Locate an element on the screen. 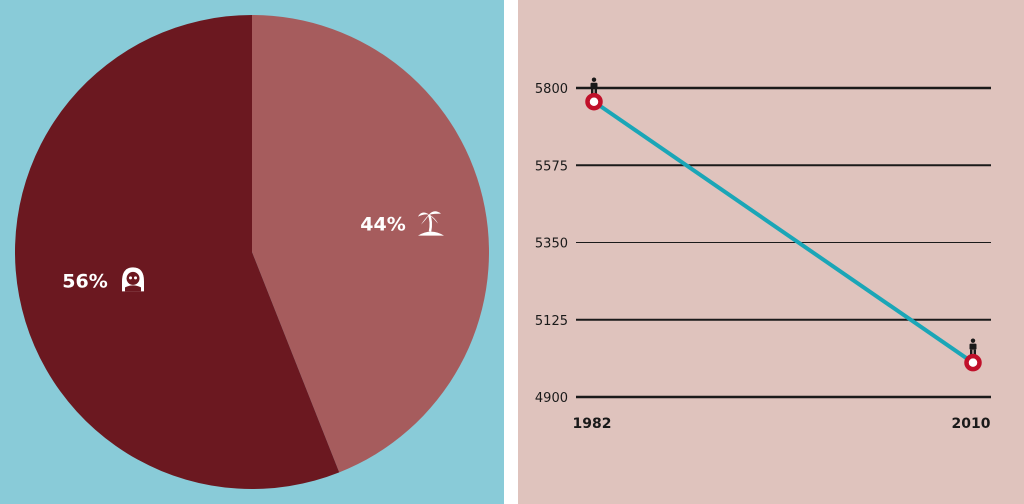  palm-island-icon is located at coordinates (430, 223).